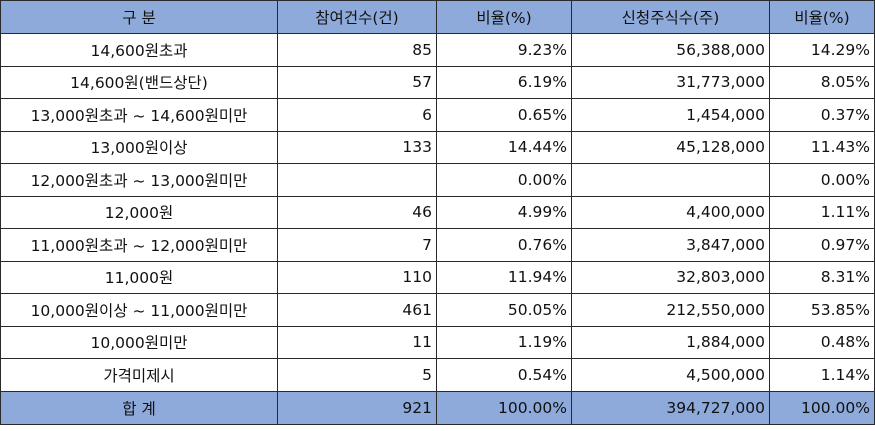  What do you see at coordinates (504, 245) in the screenshot?
I see `row-count-ratio: 0.76%` at bounding box center [504, 245].